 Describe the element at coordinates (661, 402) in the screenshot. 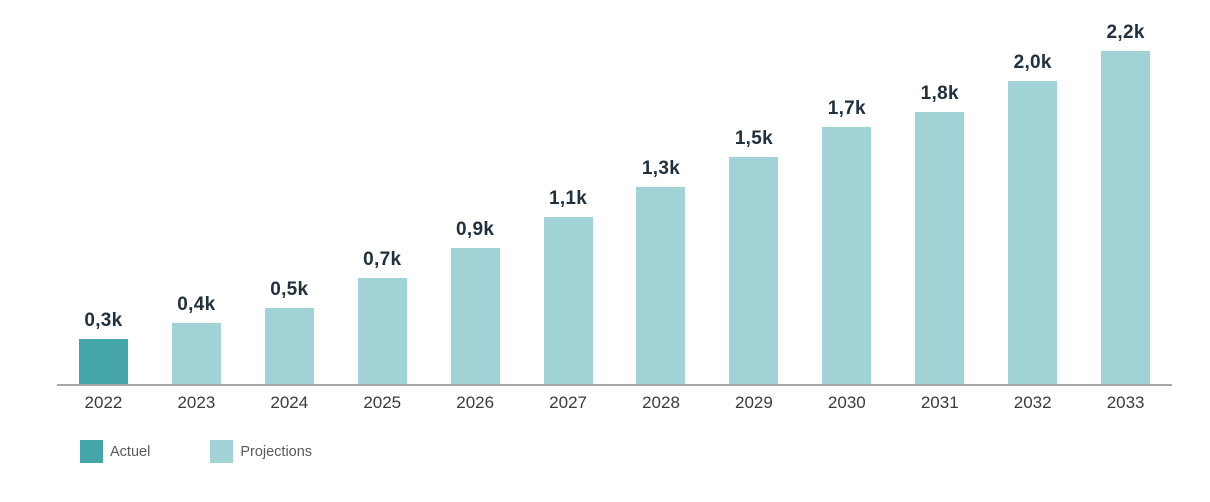

I see `x-tick-2028: 2028` at that location.